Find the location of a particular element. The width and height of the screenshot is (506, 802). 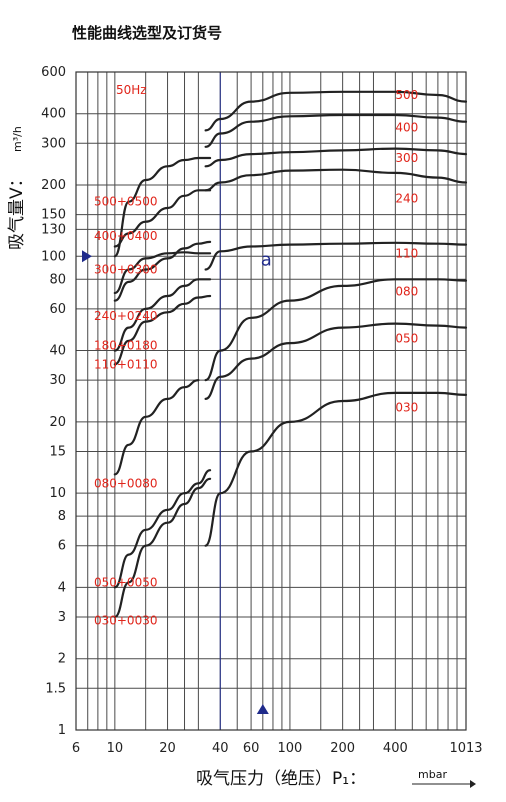

y-tick-label: 80 is located at coordinates (57, 279).